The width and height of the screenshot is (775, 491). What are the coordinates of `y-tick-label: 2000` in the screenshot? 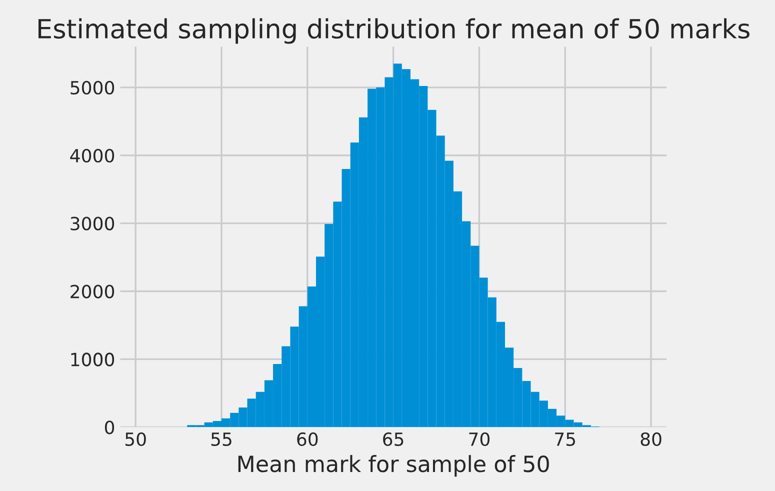 It's located at (92, 291).